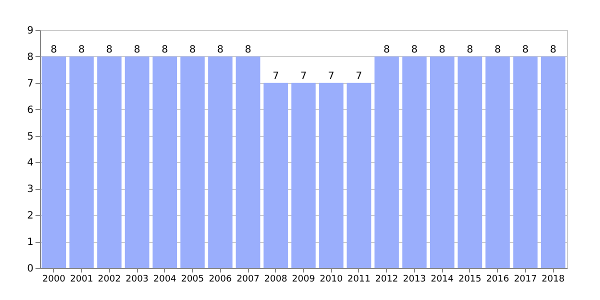 This screenshot has width=600, height=300. What do you see at coordinates (82, 279) in the screenshot?
I see `x-tick-label: 2001` at bounding box center [82, 279].